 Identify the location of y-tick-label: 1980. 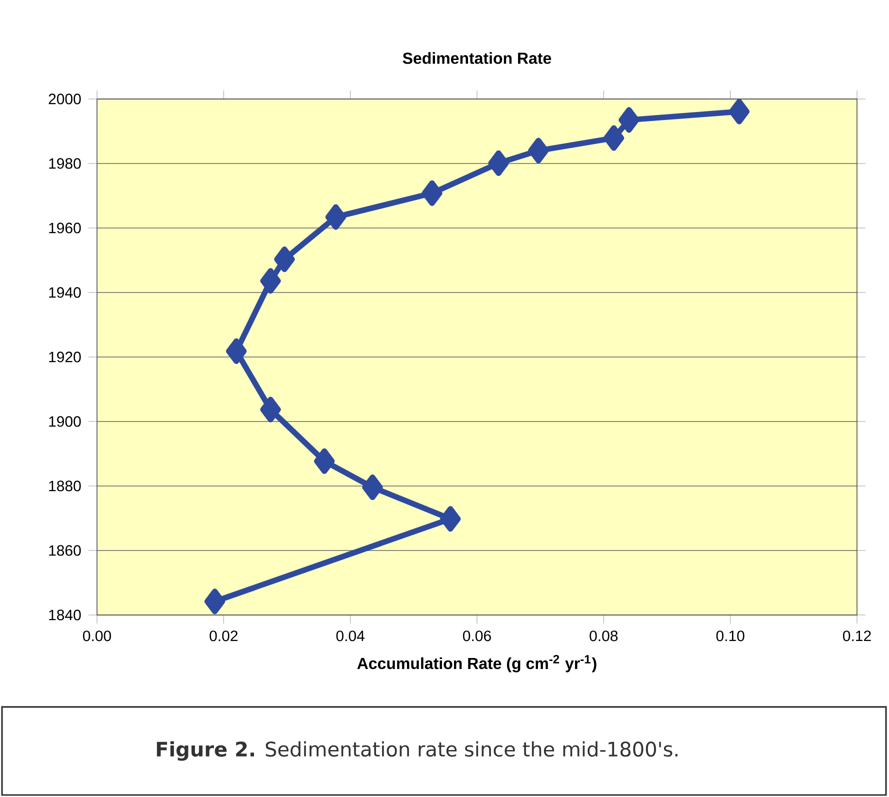
(65, 163).